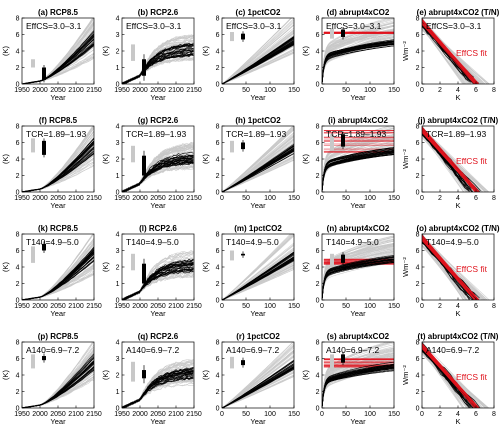 This screenshot has height=432, width=500. Describe the element at coordinates (54, 26) in the screenshot. I see `panel-annotation: EffCS=3.0–3.1` at that location.